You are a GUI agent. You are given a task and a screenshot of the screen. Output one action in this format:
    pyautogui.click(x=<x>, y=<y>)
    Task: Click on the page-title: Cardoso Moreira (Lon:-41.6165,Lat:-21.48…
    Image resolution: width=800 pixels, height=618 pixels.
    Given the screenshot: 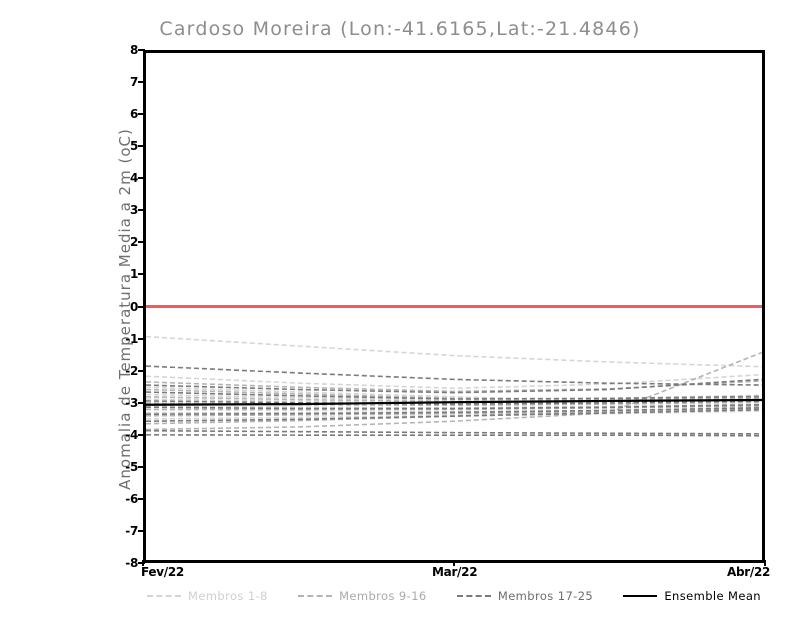 What is the action you would take?
    pyautogui.click(x=400, y=29)
    